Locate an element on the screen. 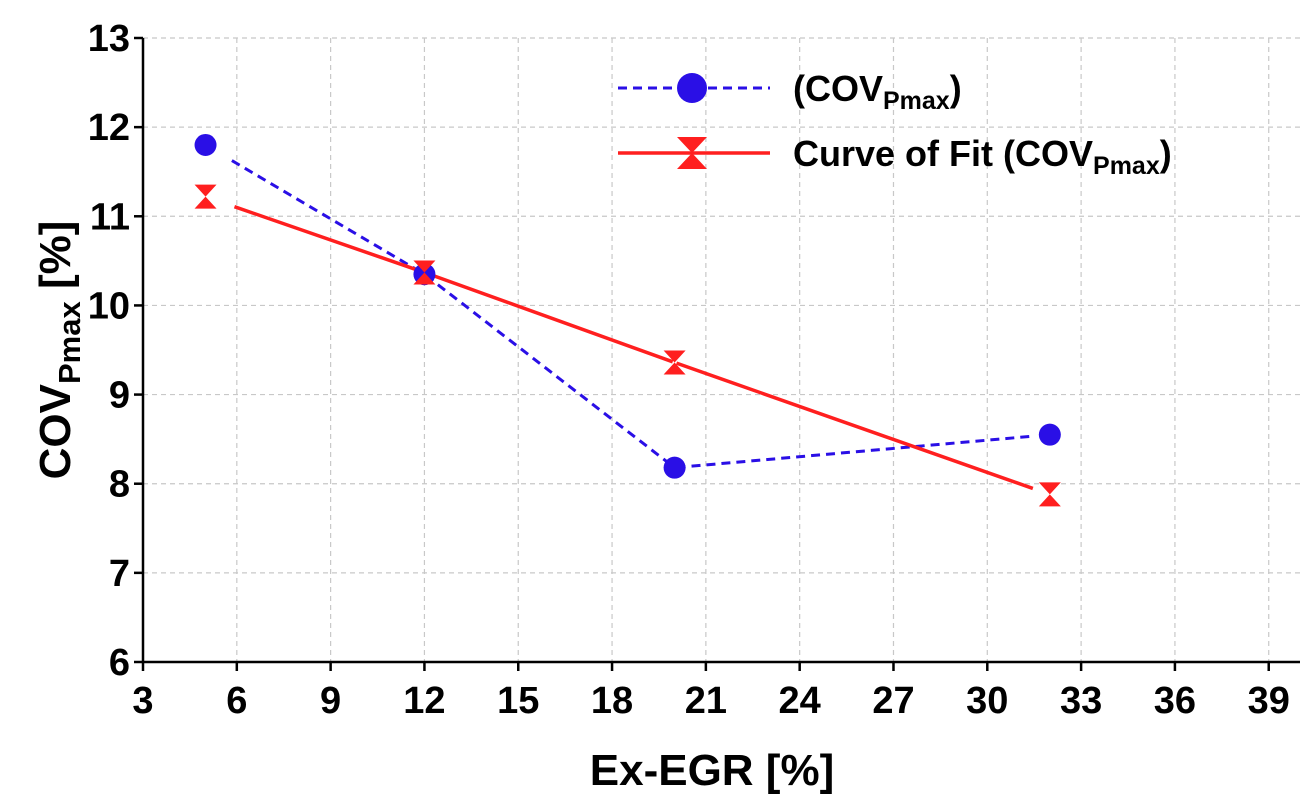  legend-entry-fit: Curve of Fit (COVPmax) is located at coordinates (895, 156).